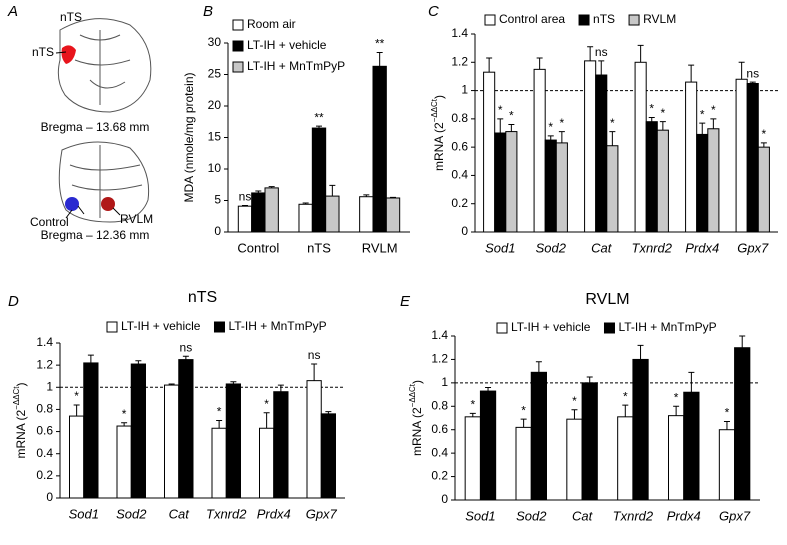  What do you see at coordinates (13, 301) in the screenshot?
I see `panel-letter: D` at bounding box center [13, 301].